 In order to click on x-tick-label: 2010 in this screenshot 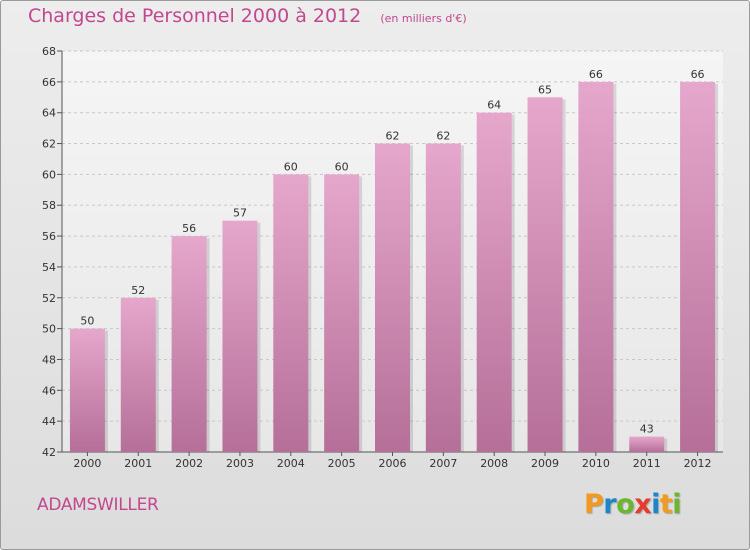, I will do `click(596, 463)`.